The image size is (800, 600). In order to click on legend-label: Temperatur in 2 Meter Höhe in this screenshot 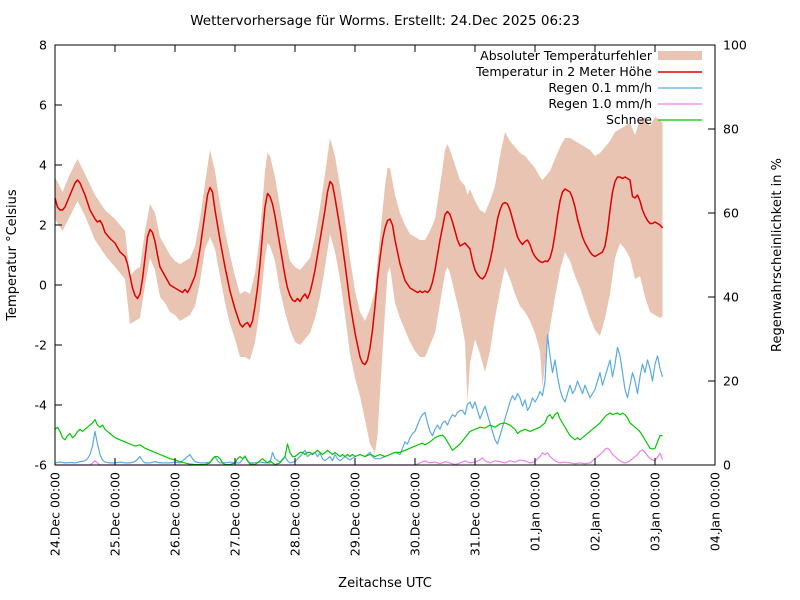, I will do `click(563, 71)`.